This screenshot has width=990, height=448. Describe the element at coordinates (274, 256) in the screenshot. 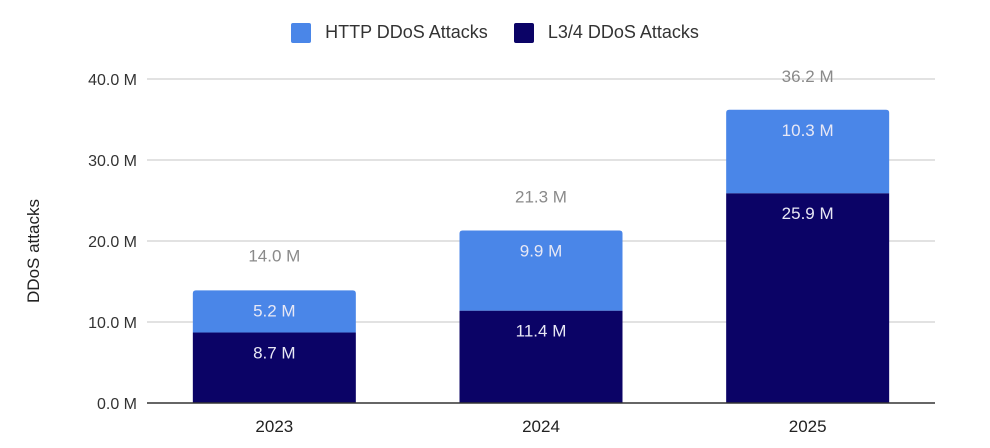

I see `total-label: 14.0 M` at that location.